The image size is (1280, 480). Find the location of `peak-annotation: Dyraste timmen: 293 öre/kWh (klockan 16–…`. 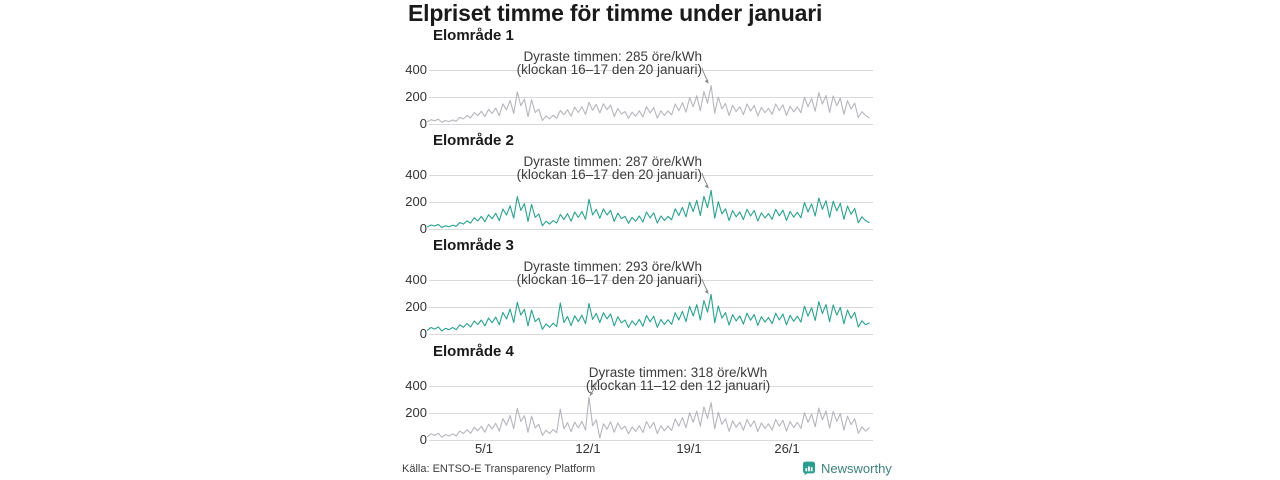

peak-annotation: Dyraste timmen: 293 öre/kWh (klockan 16–… is located at coordinates (609, 273).